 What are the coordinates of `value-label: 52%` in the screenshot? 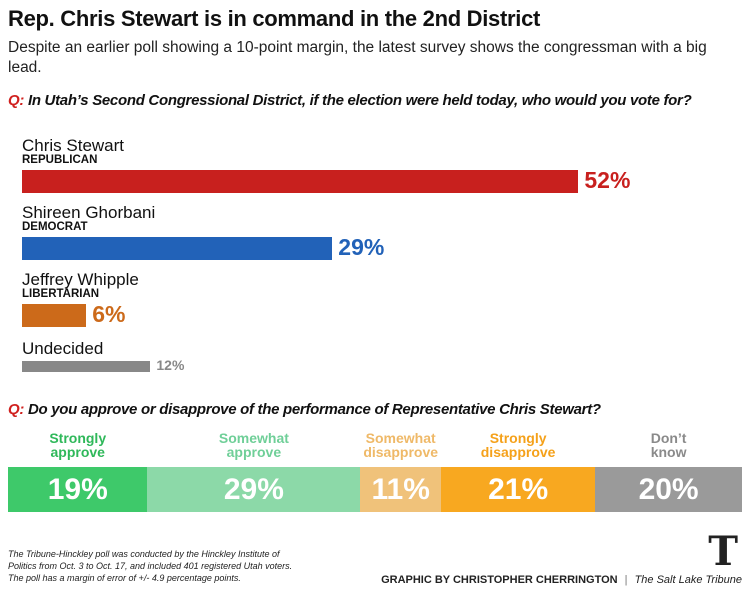 It's located at (607, 180).